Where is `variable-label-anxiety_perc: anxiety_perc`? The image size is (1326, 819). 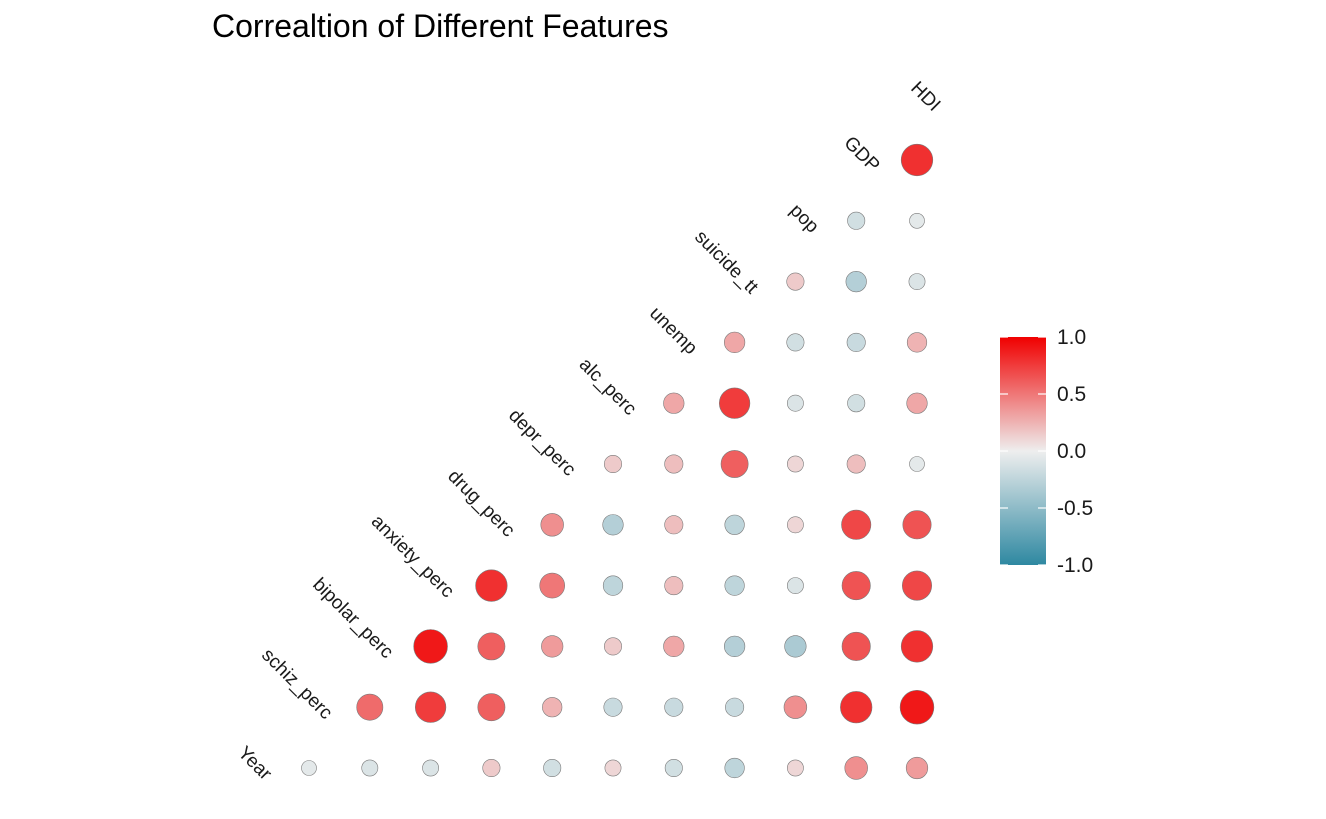 variable-label-anxiety_perc: anxiety_perc is located at coordinates (412, 556).